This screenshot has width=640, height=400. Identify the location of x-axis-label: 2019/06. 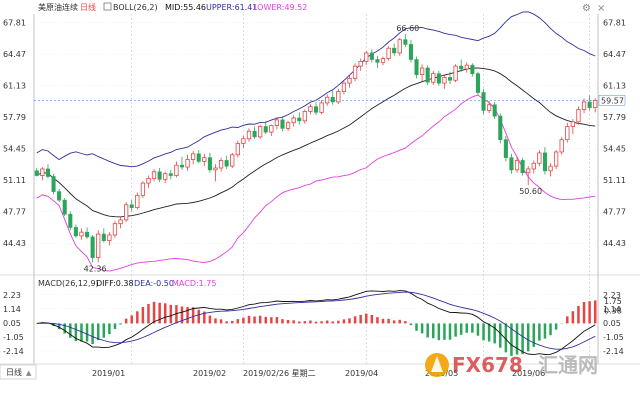
(528, 373).